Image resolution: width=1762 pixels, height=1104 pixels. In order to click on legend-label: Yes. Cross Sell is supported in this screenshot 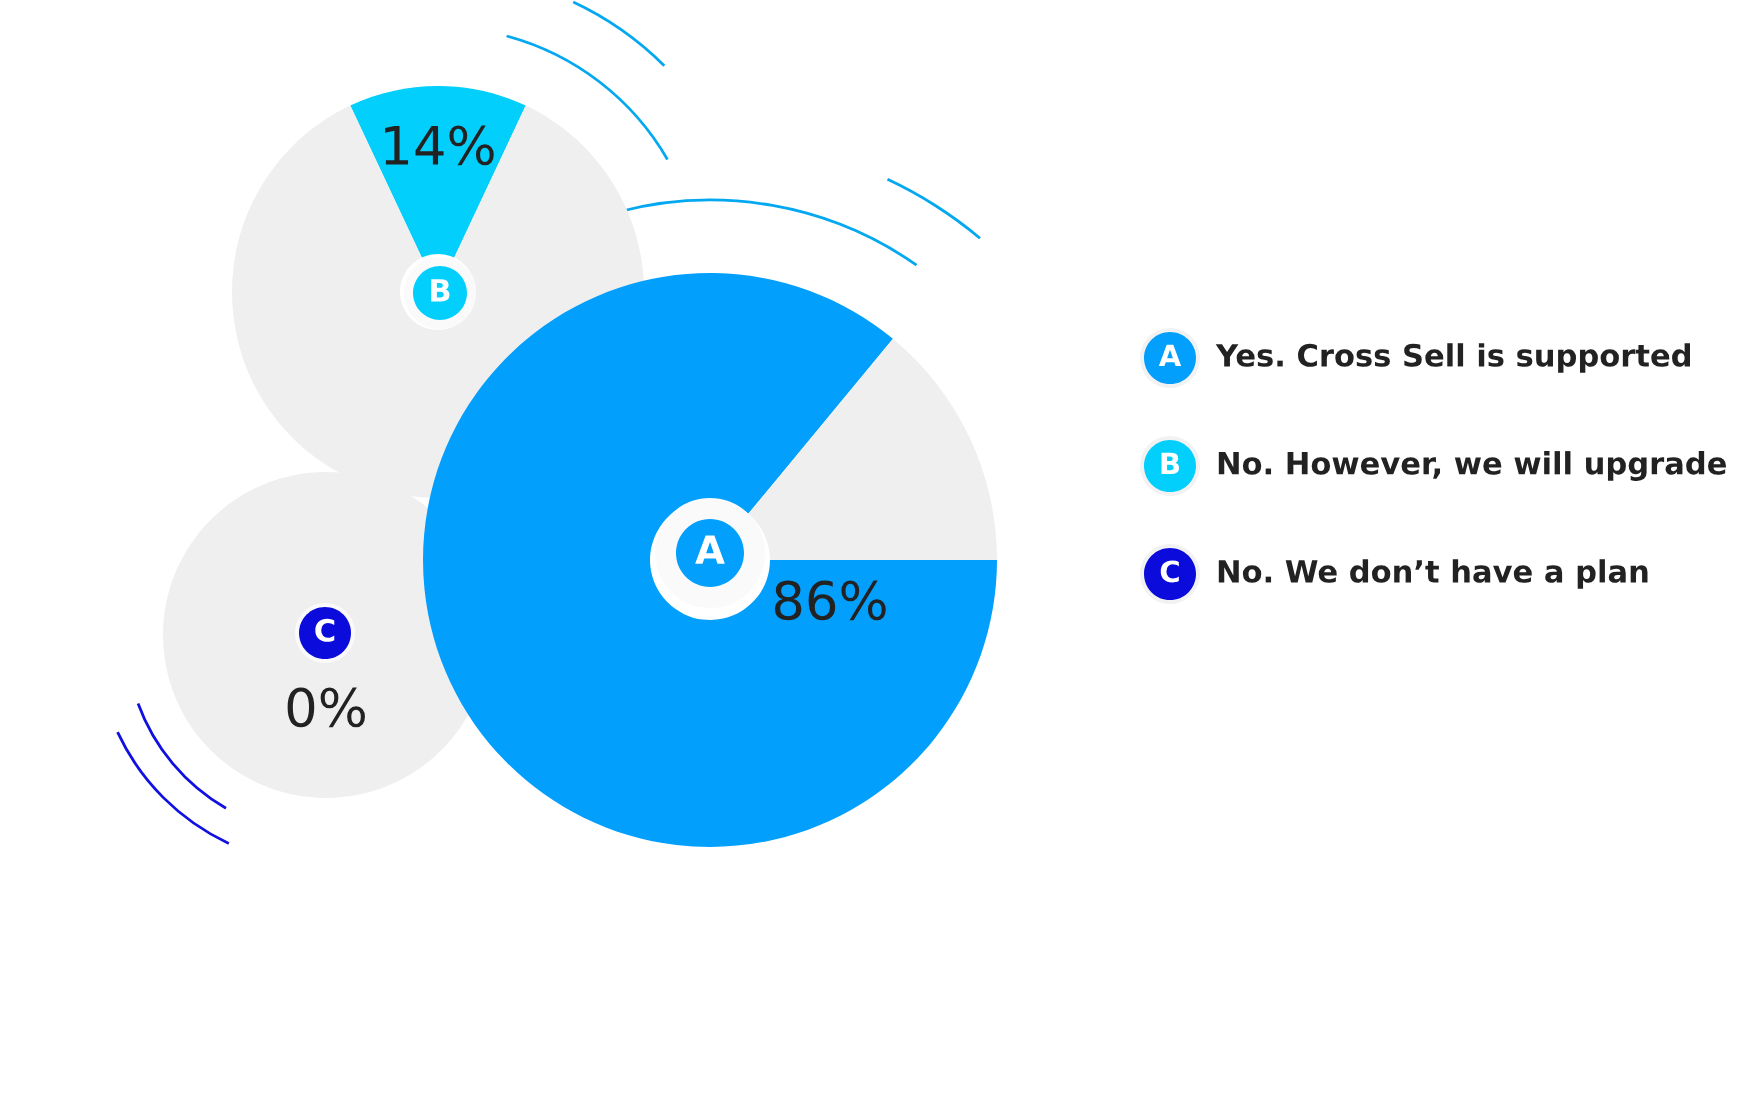, I will do `click(1452, 358)`.